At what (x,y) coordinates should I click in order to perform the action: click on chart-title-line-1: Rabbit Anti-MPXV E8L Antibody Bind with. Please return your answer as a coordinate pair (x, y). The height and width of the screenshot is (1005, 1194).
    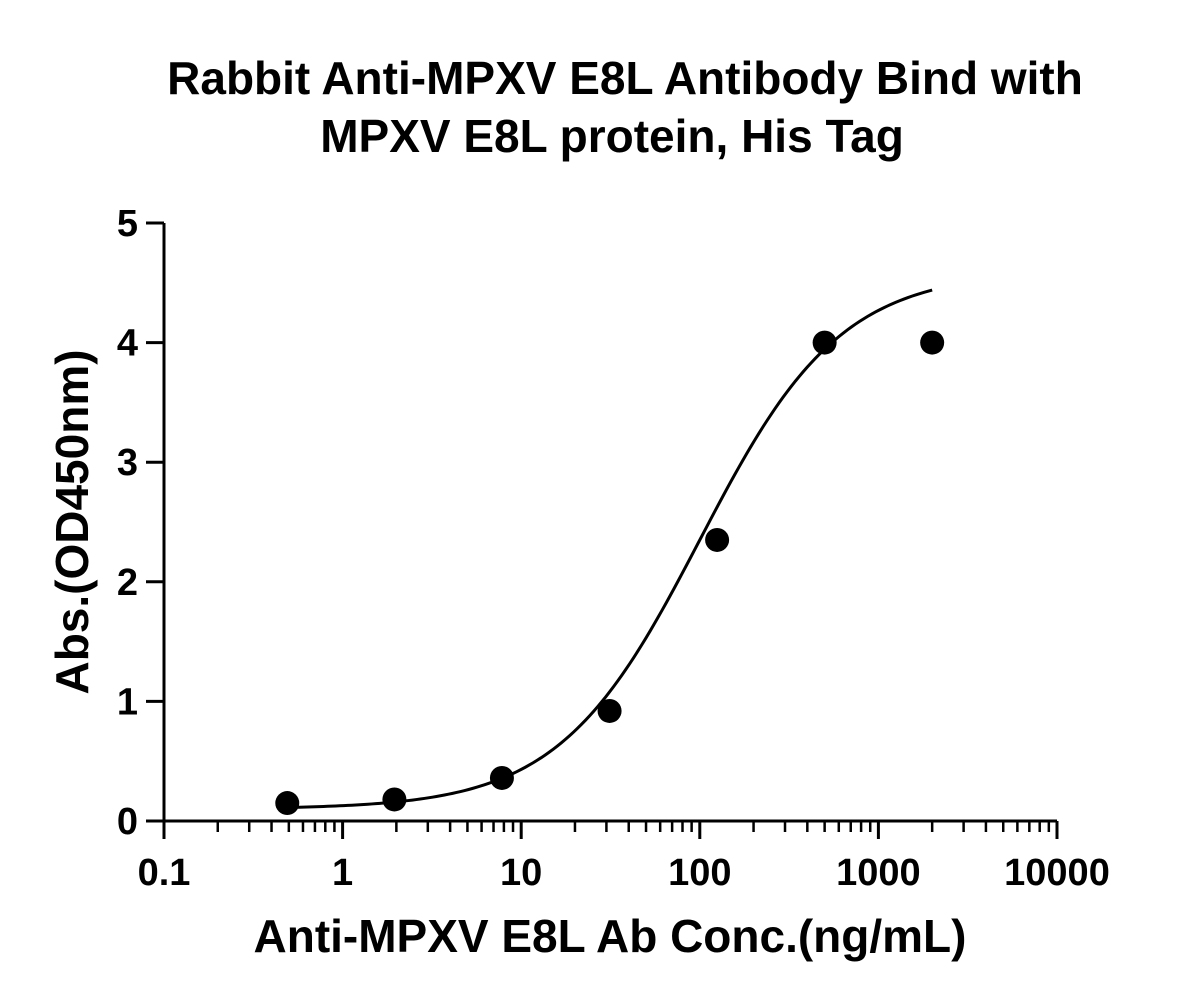
    Looking at the image, I should click on (625, 78).